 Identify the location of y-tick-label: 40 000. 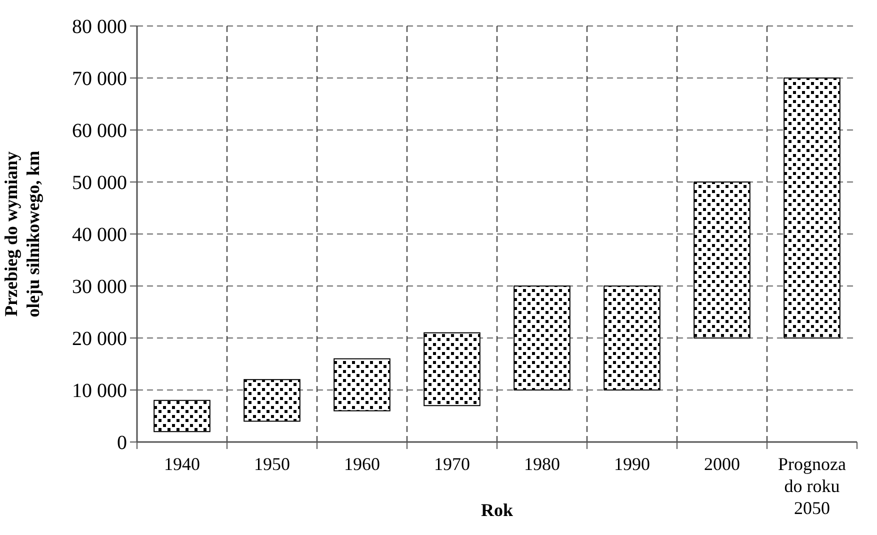
(99, 235).